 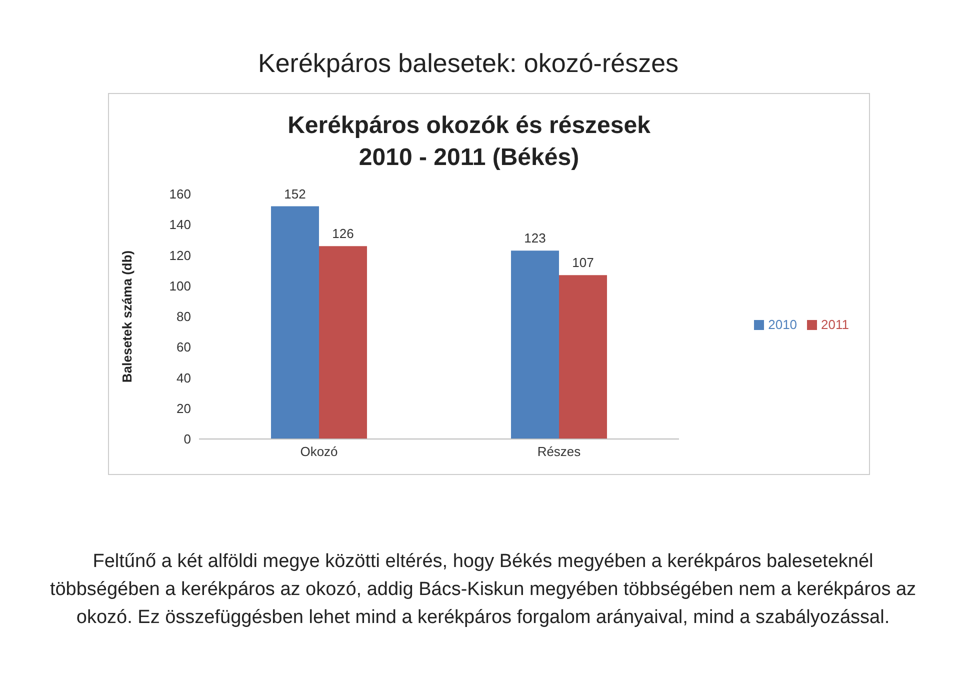 What do you see at coordinates (187, 439) in the screenshot?
I see `y-tick-label: 0` at bounding box center [187, 439].